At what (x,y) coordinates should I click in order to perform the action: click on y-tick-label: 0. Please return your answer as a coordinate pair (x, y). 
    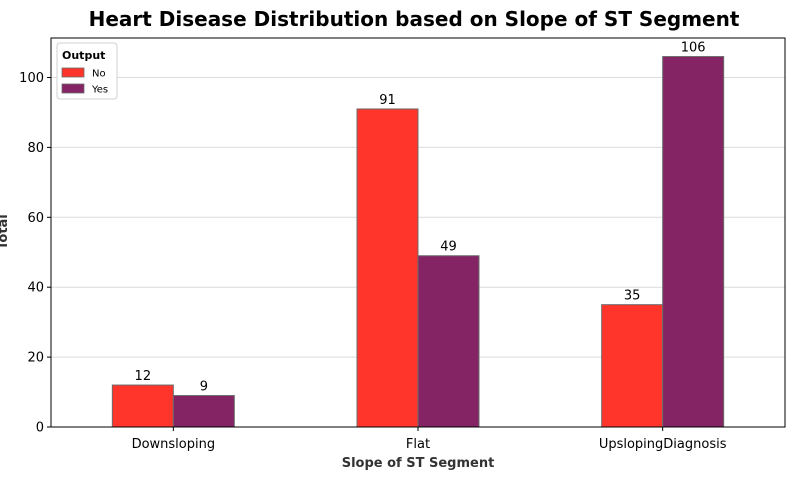
    Looking at the image, I should click on (40, 428).